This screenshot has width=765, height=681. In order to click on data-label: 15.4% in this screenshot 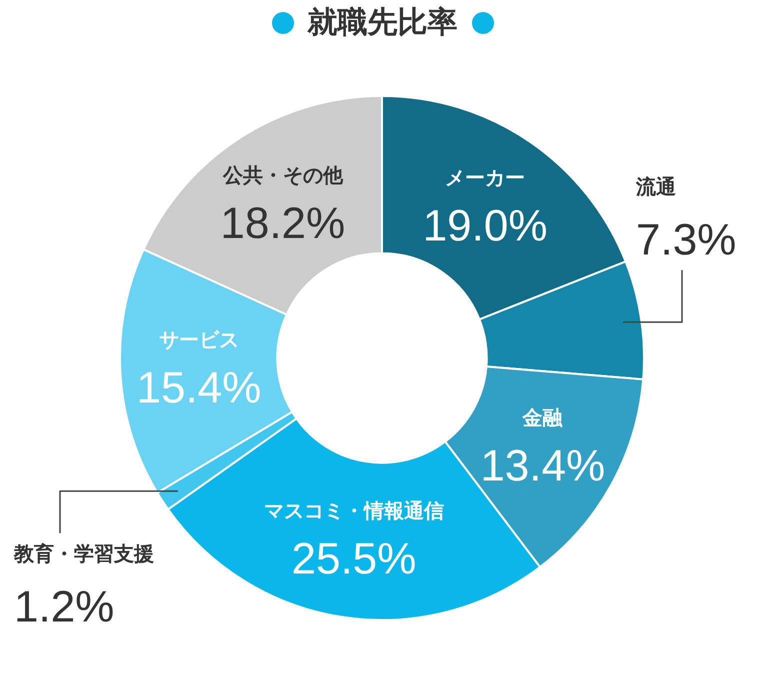, I will do `click(199, 388)`.